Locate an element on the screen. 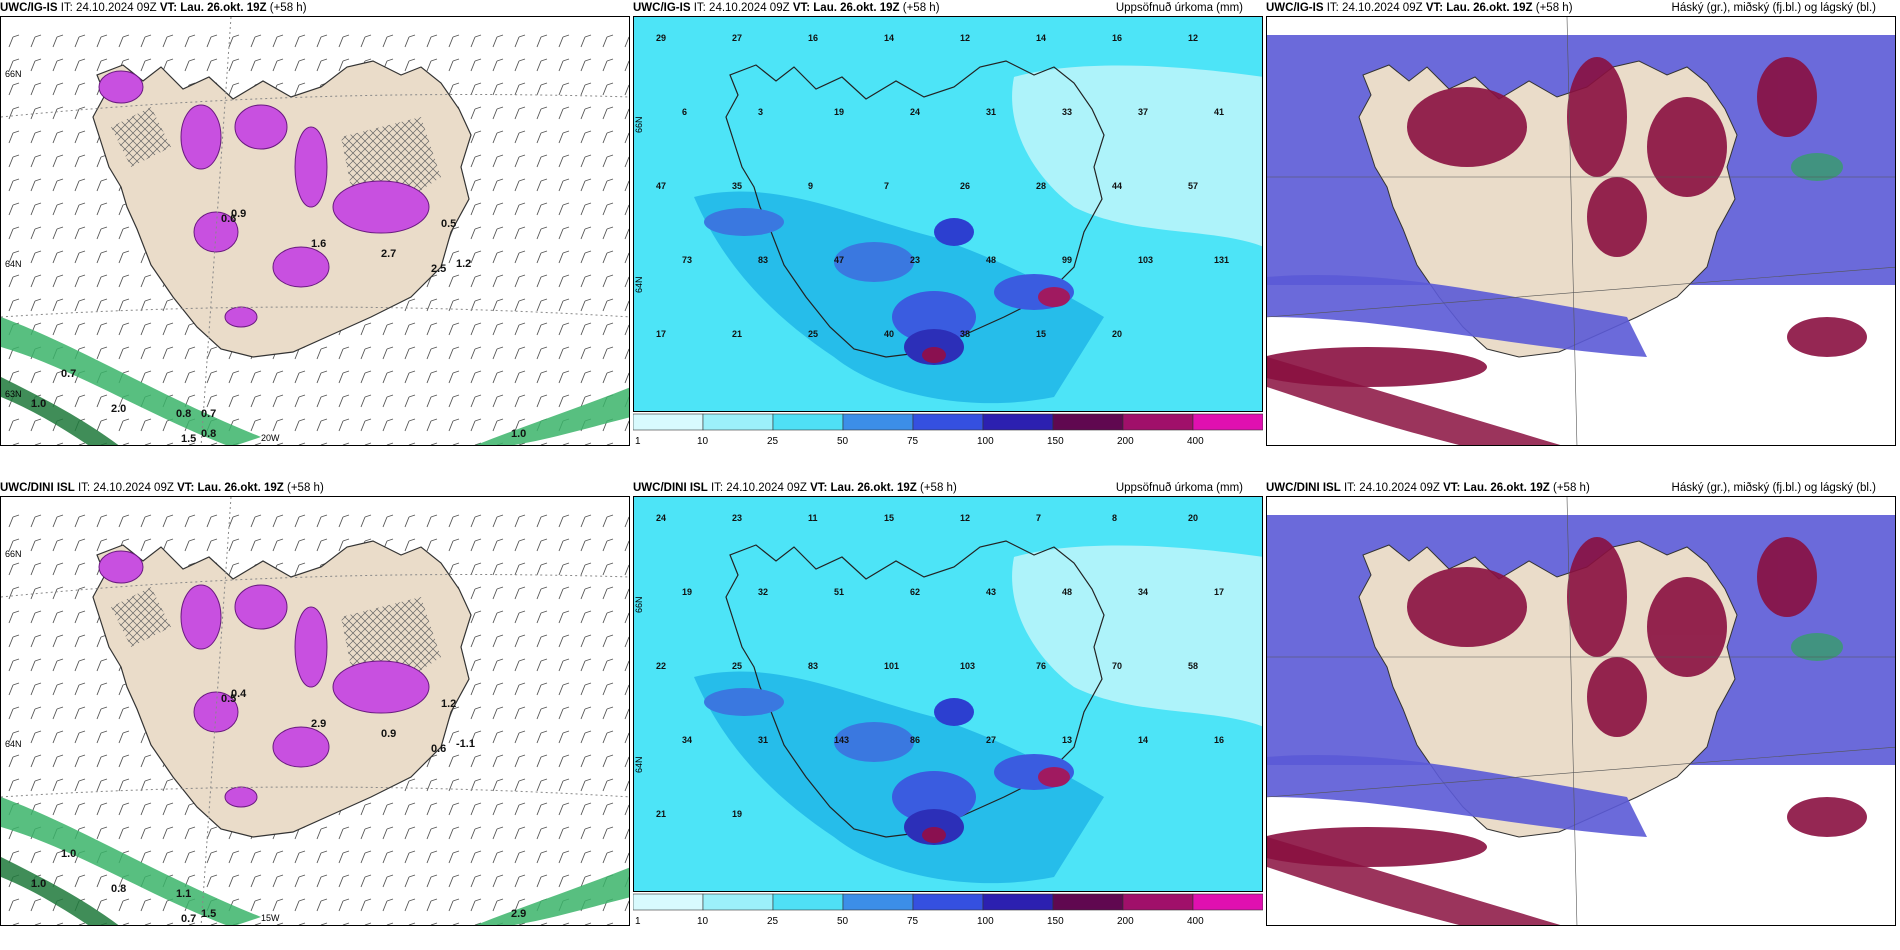 This screenshot has height=950, width=1900. precip-value: 86 is located at coordinates (915, 740).